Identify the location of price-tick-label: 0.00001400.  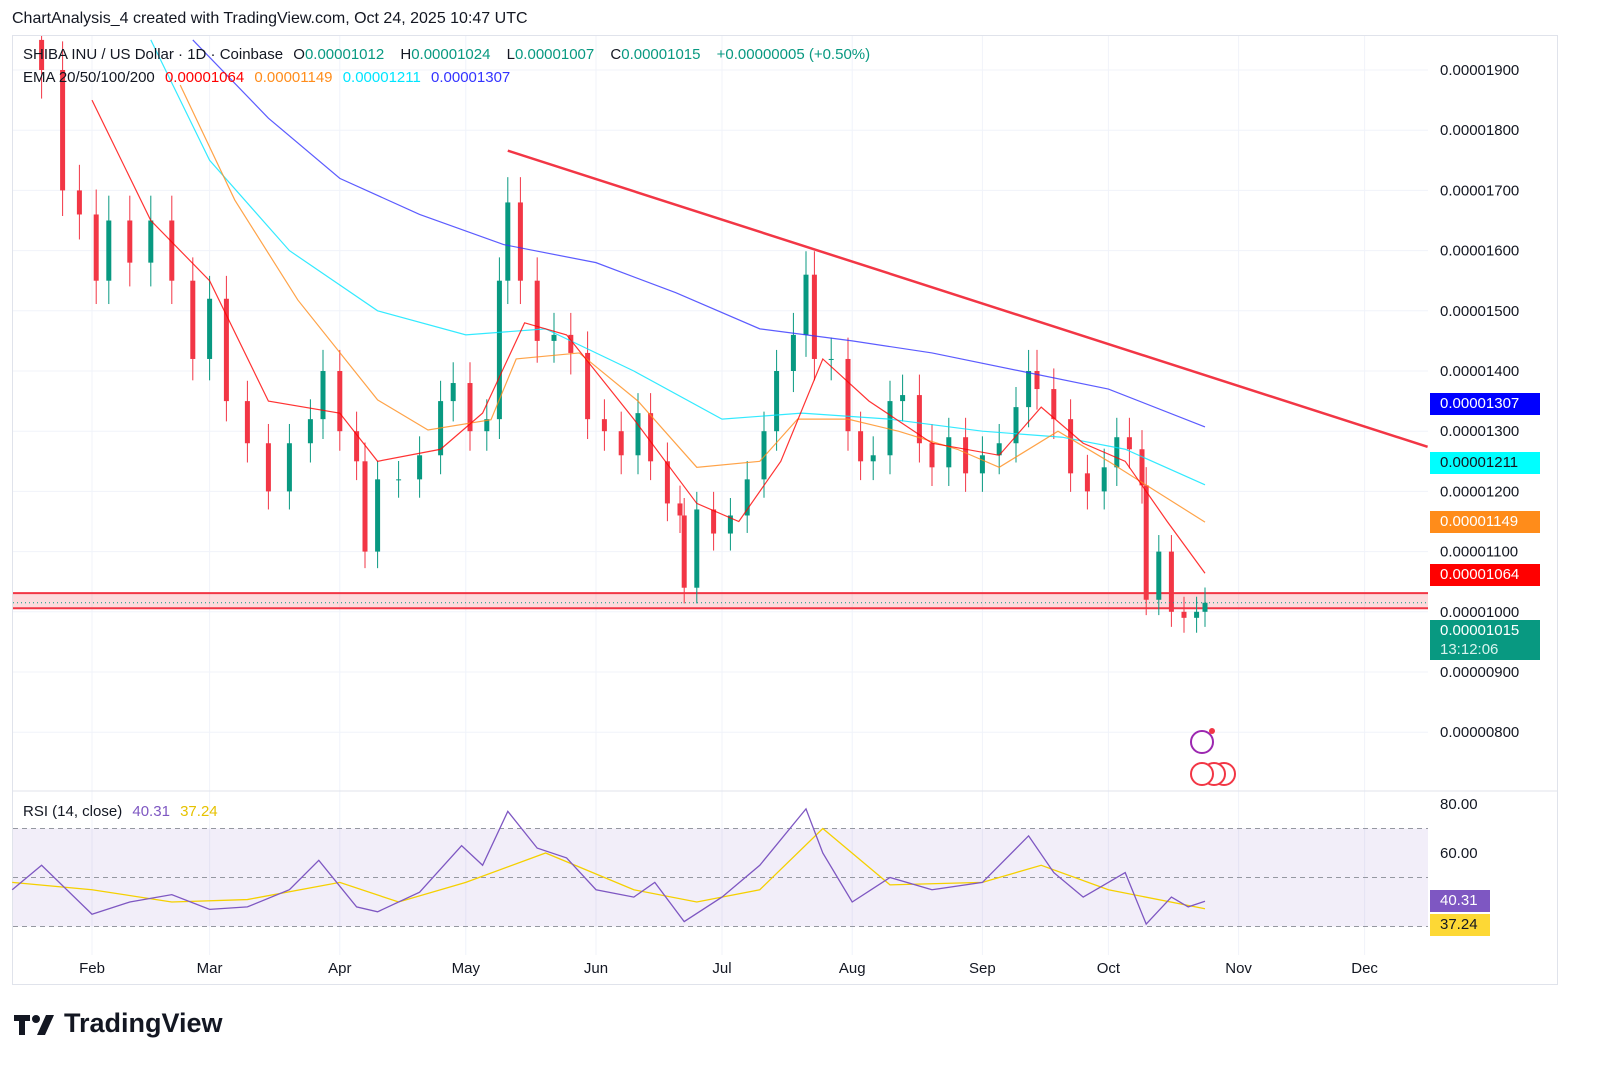
(1479, 371).